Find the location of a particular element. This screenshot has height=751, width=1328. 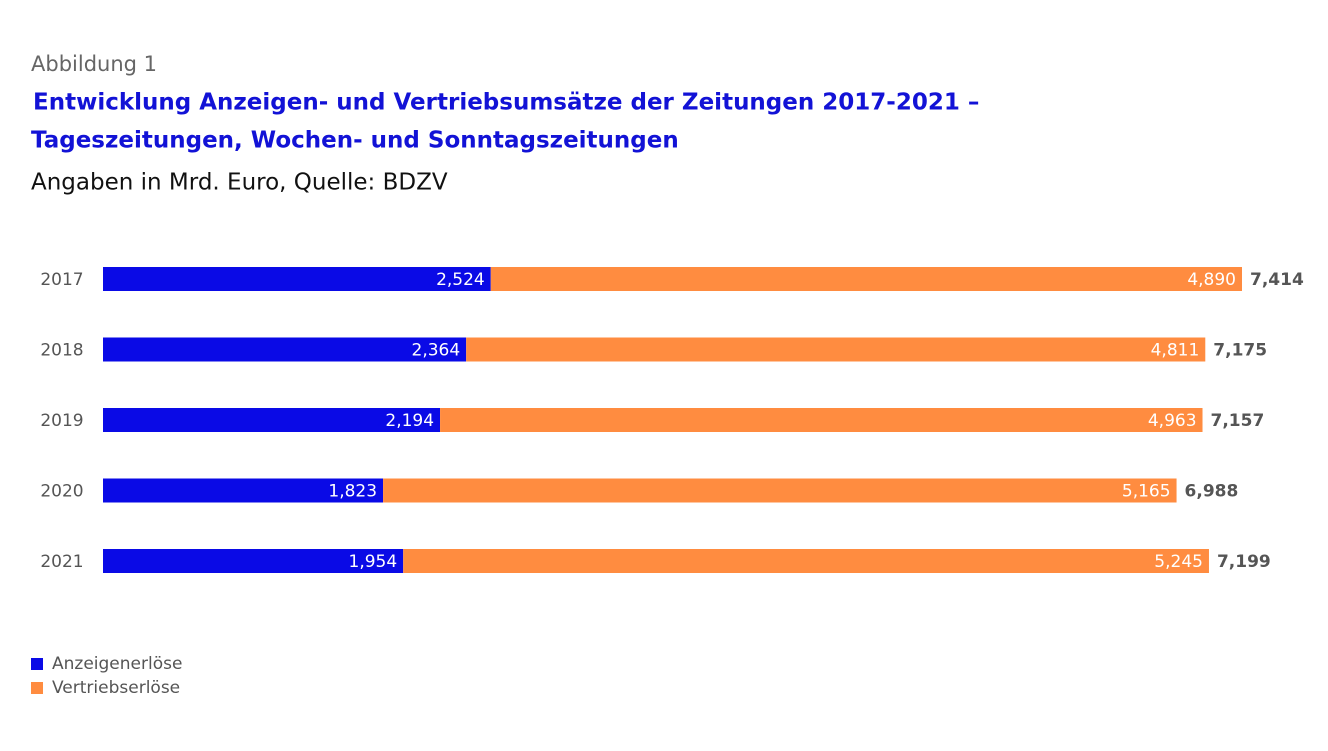

data-label: 2,524 is located at coordinates (460, 280).